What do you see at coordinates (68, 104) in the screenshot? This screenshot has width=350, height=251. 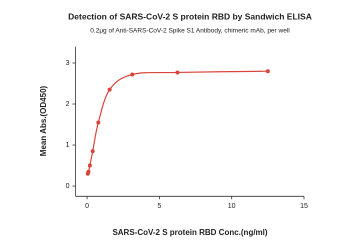 I see `y-tick-label: 2` at bounding box center [68, 104].